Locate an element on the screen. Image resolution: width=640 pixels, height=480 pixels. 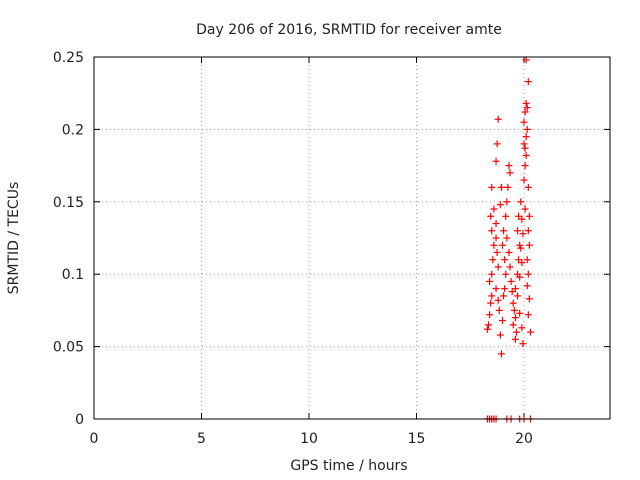
x-tick-label: 15 is located at coordinates (417, 439).